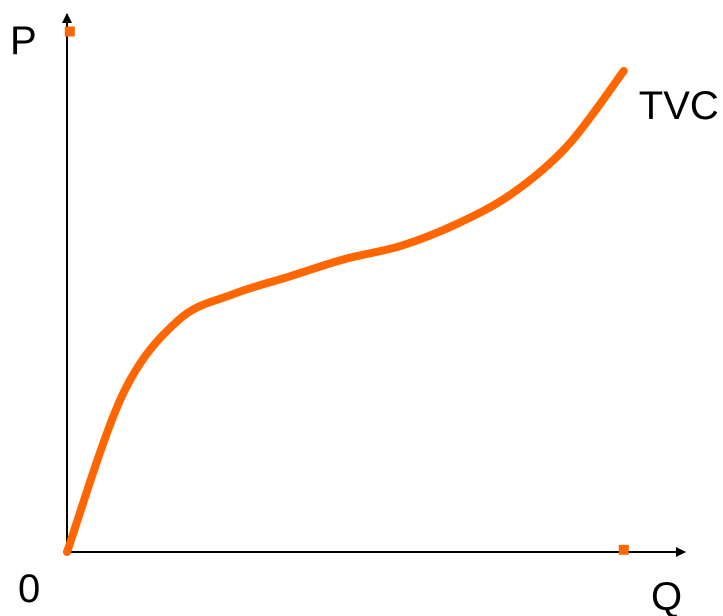 This screenshot has width=723, height=616. I want to click on origin-label: 0, so click(29, 589).